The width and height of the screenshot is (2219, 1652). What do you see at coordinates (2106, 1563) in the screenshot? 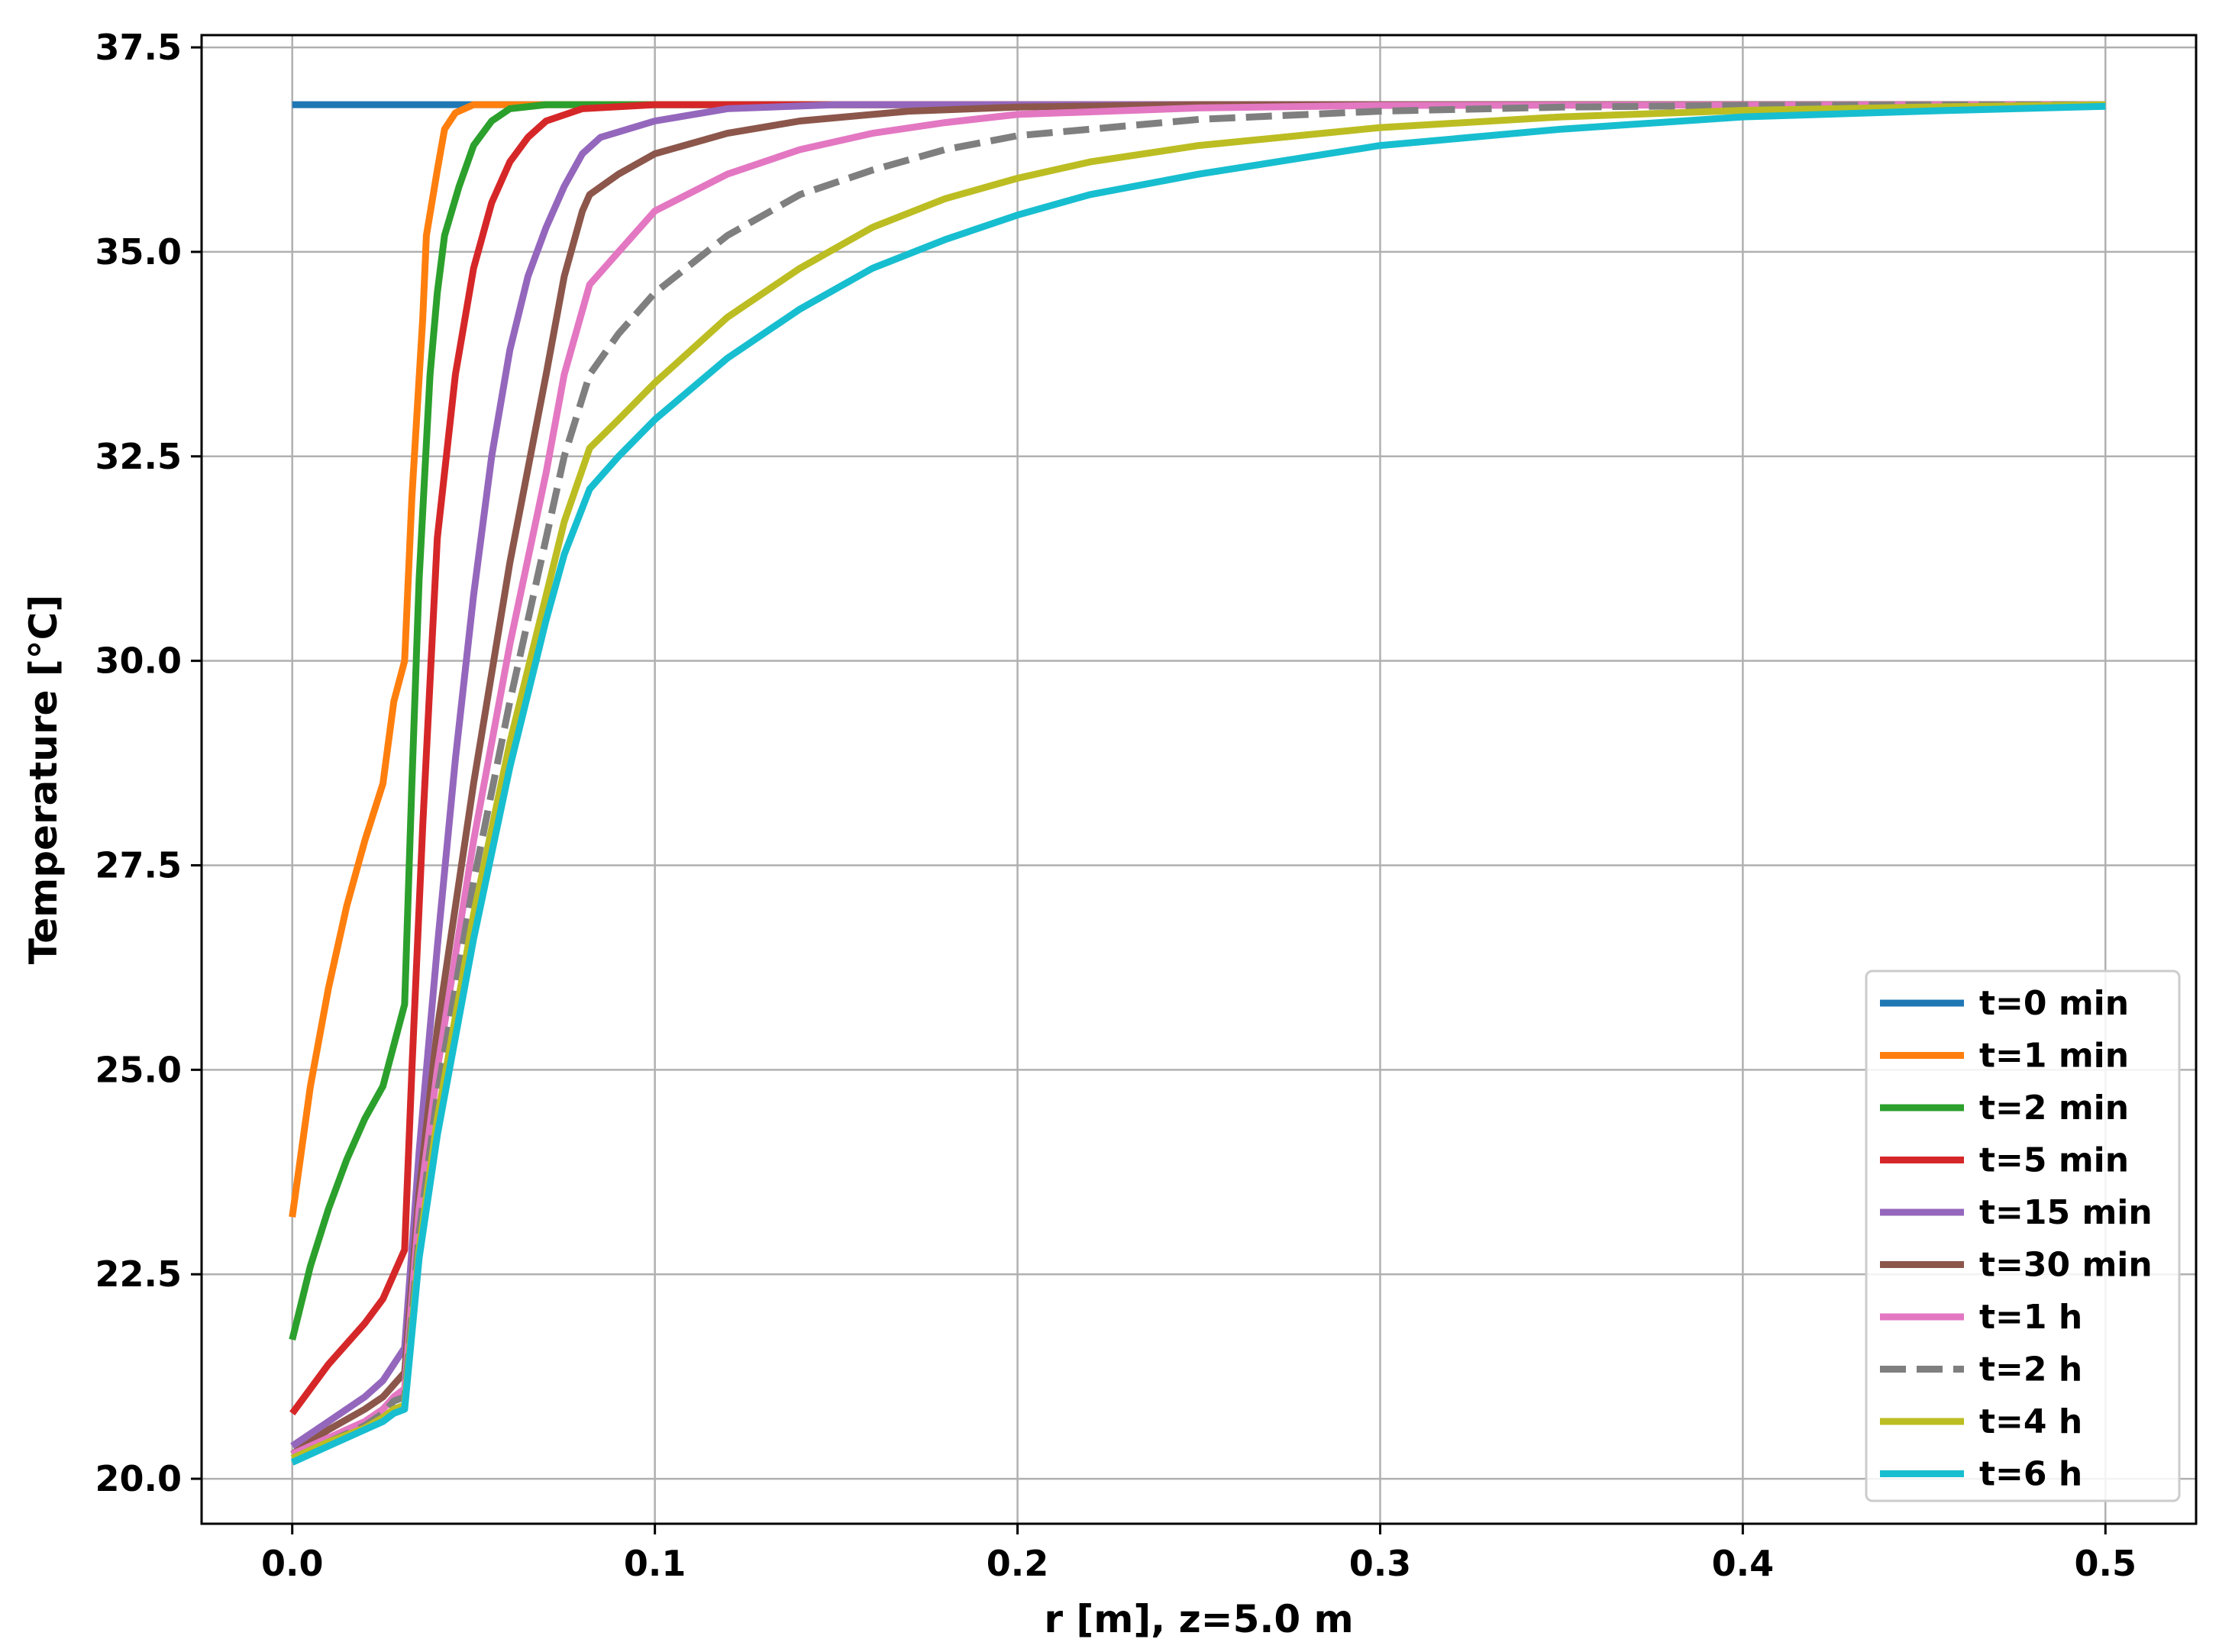
I see `x-tick-label: 0.5` at bounding box center [2106, 1563].